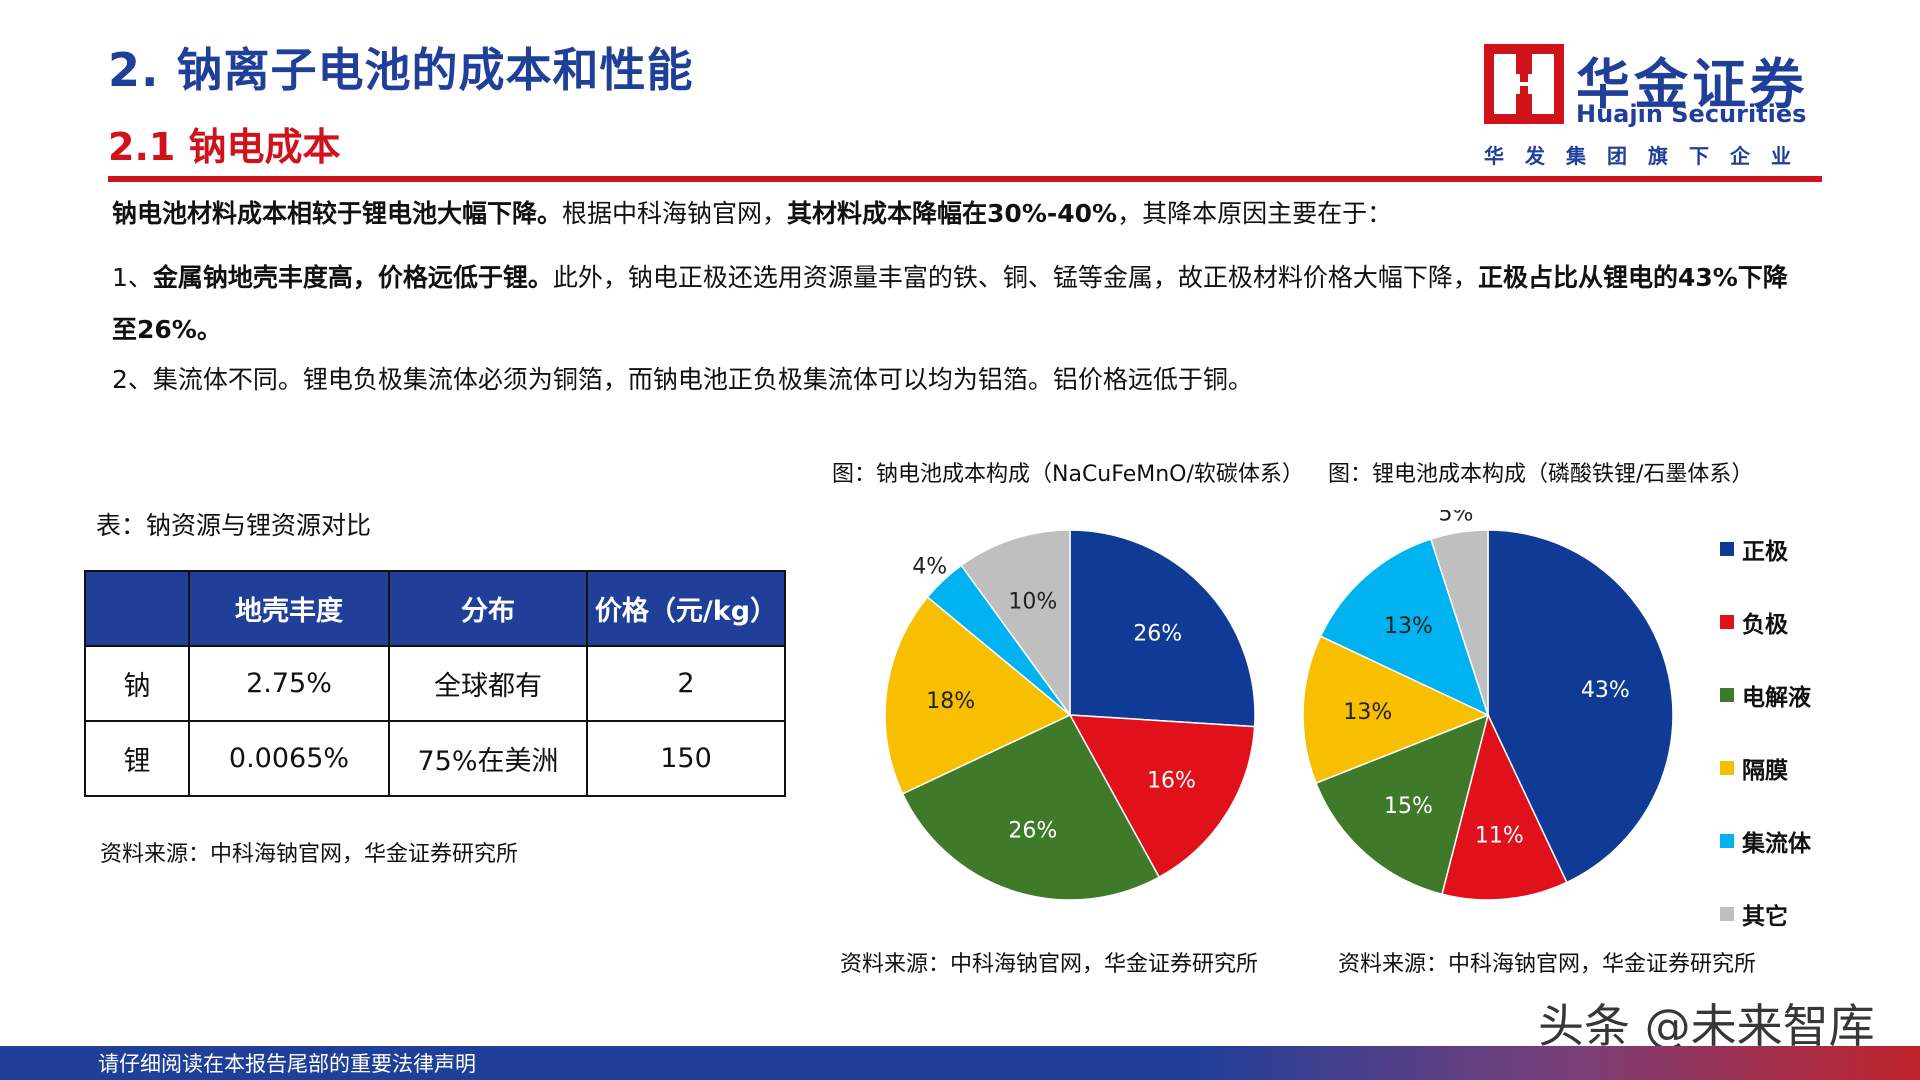 This screenshot has width=1920, height=1080. Describe the element at coordinates (132, 277) in the screenshot. I see `paragraph-2-number: 1、` at that location.